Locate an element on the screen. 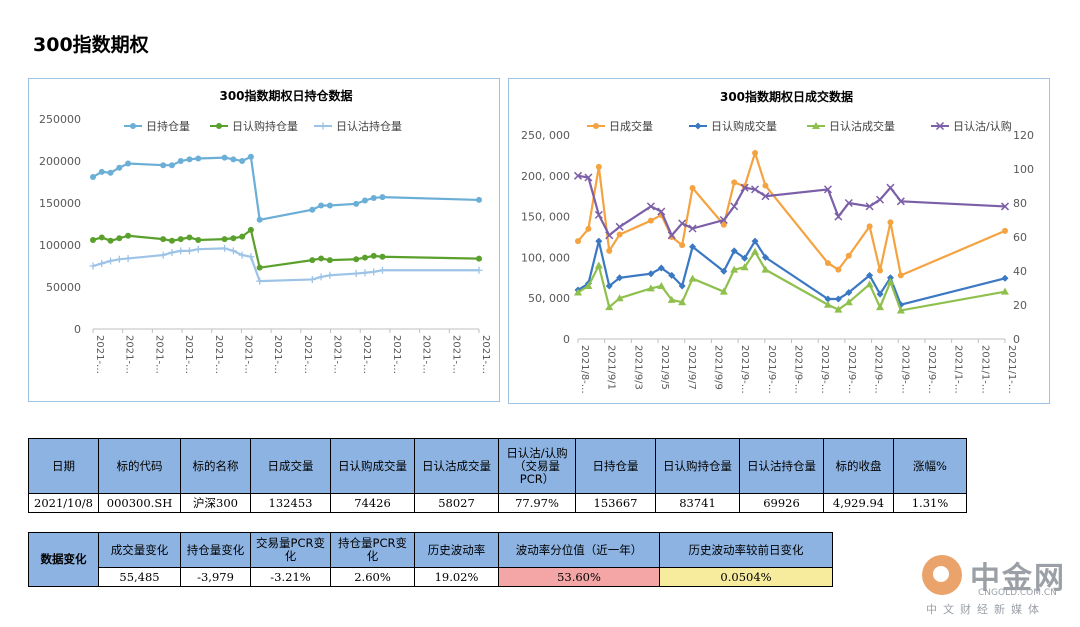  cell-close: 4,929.94 is located at coordinates (858, 503).